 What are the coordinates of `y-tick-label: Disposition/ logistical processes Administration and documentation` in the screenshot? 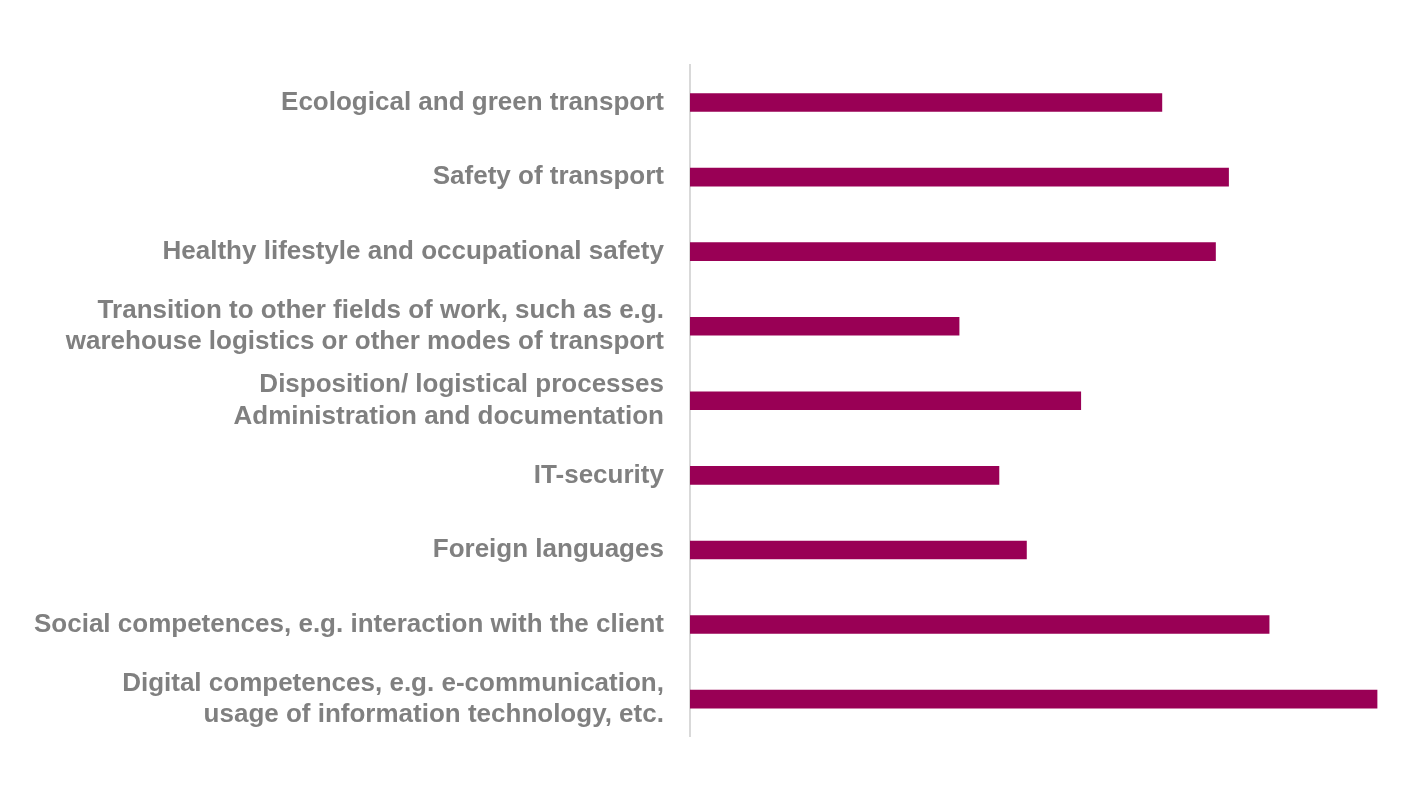 It's located at (448, 399).